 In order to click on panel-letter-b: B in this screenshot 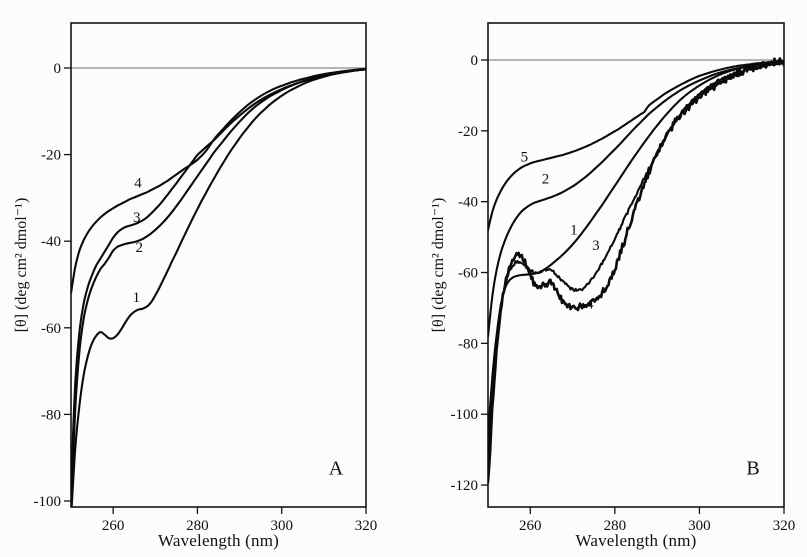, I will do `click(753, 468)`.